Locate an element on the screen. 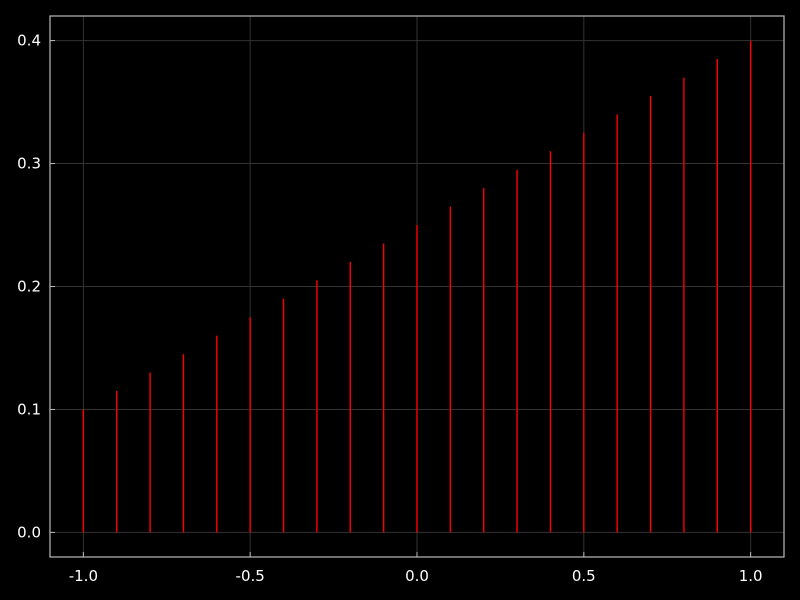  x-tick-label: -1.0 is located at coordinates (83, 576).